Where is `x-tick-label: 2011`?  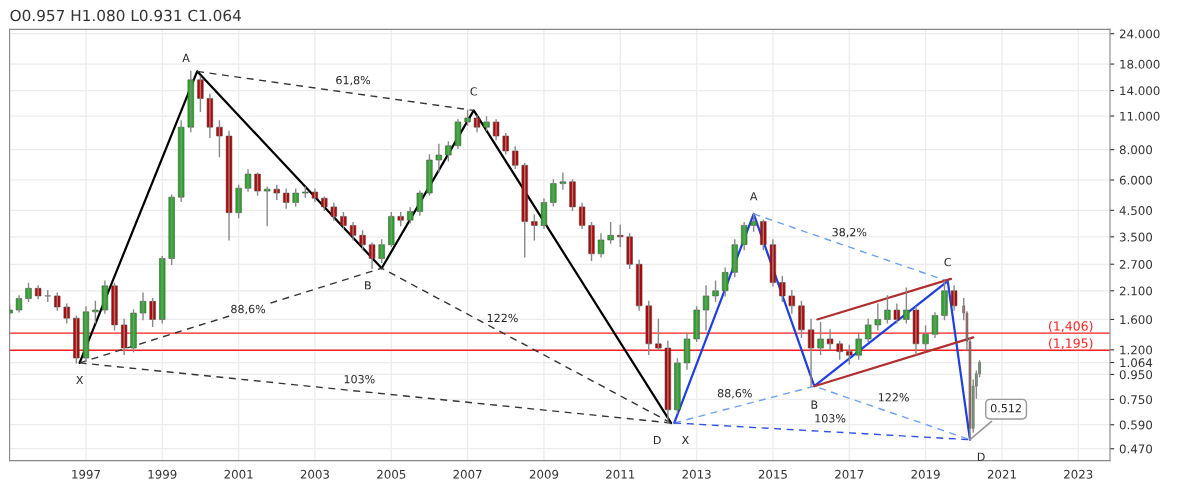
x-tick-label: 2011 is located at coordinates (620, 474).